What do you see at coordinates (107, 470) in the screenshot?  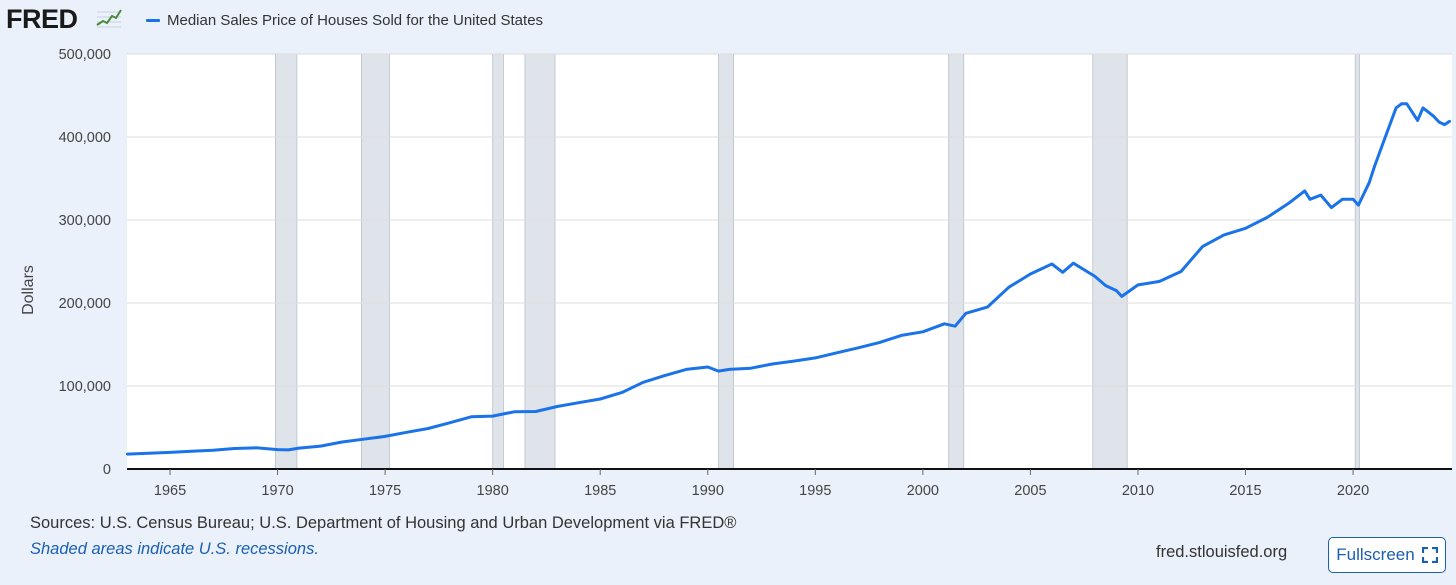 I see `y-tick-label: 0` at bounding box center [107, 470].